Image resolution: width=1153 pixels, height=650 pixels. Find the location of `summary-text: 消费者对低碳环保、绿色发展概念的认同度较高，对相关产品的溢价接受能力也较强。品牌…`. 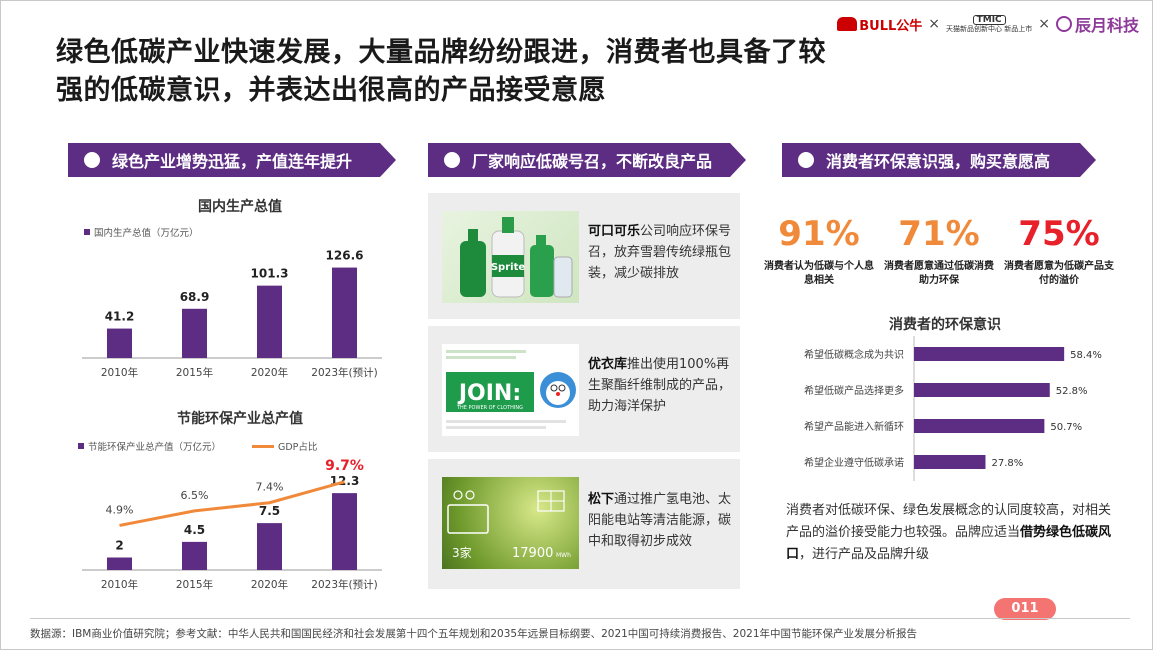

summary-text: 消费者对低碳环保、绿色发展概念的认同度较高，对相关产品的溢价接受能力也较强。品牌… is located at coordinates (949, 521).